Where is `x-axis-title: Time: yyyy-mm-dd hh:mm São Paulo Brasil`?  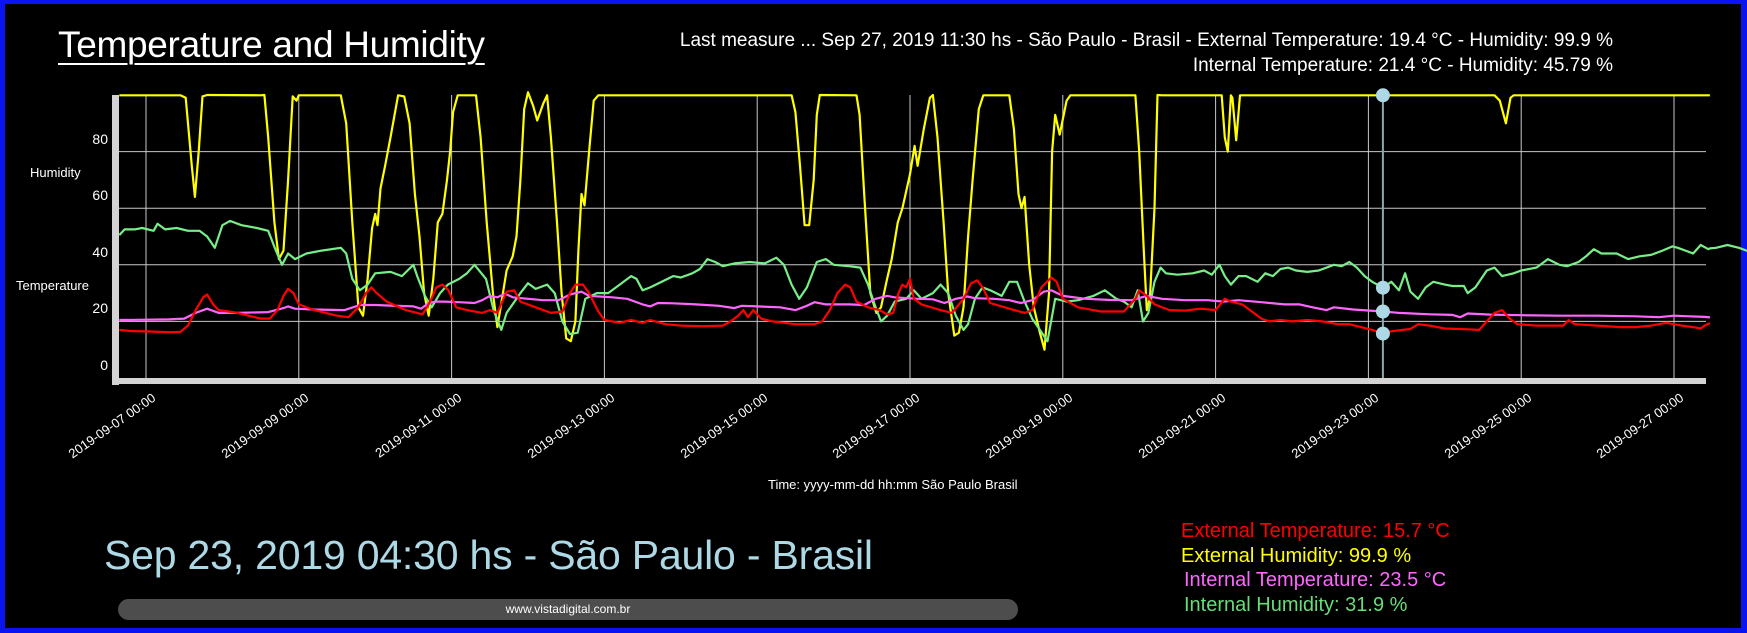 x-axis-title: Time: yyyy-mm-dd hh:mm São Paulo Brasil is located at coordinates (893, 484).